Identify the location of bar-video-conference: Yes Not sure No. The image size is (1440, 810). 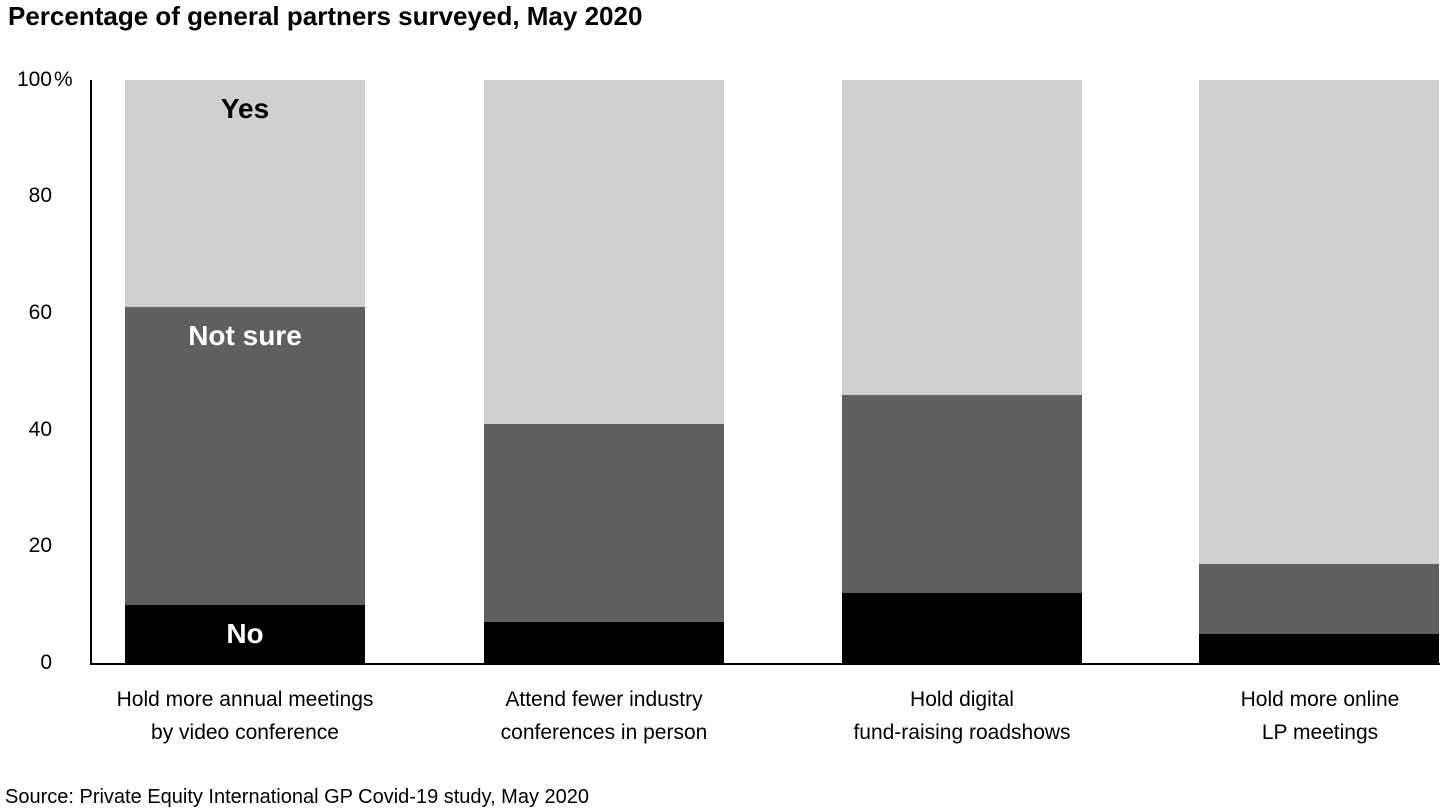
(245, 371).